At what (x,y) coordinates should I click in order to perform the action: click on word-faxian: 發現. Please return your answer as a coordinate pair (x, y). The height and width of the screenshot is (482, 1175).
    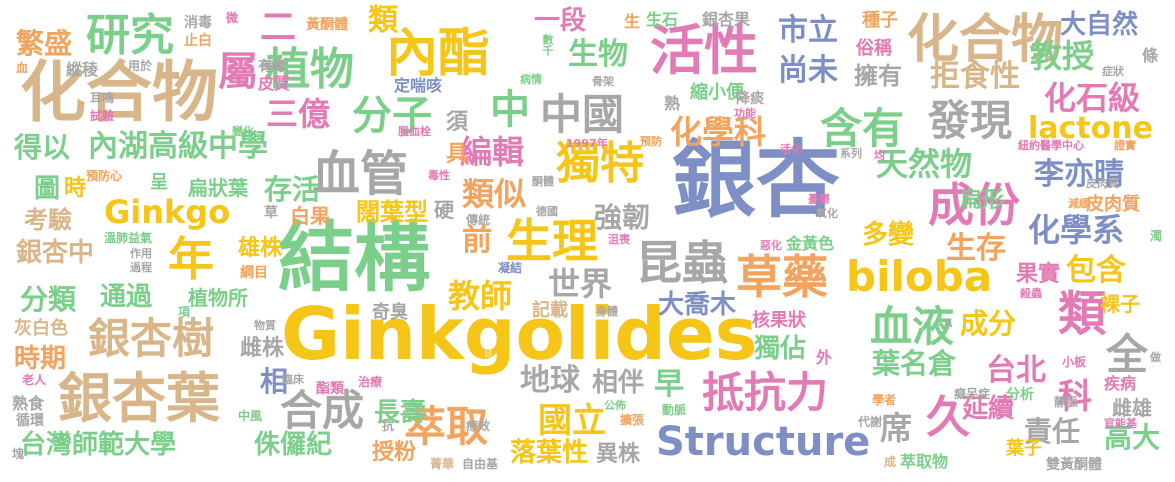
    Looking at the image, I should click on (970, 120).